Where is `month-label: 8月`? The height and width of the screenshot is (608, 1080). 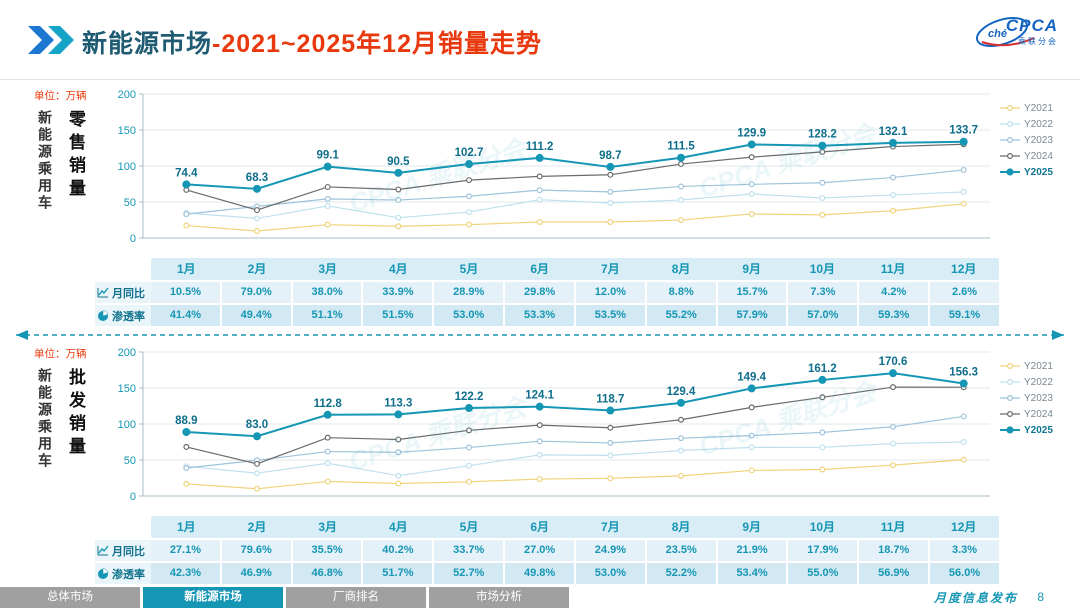
month-label: 8月 is located at coordinates (681, 269).